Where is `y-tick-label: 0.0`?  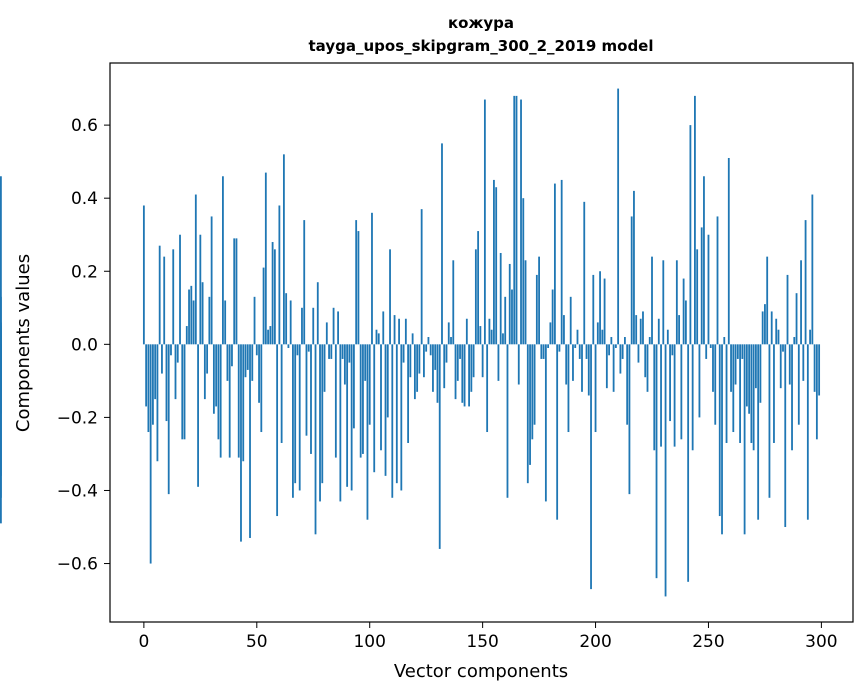 y-tick-label: 0.0 is located at coordinates (84, 345).